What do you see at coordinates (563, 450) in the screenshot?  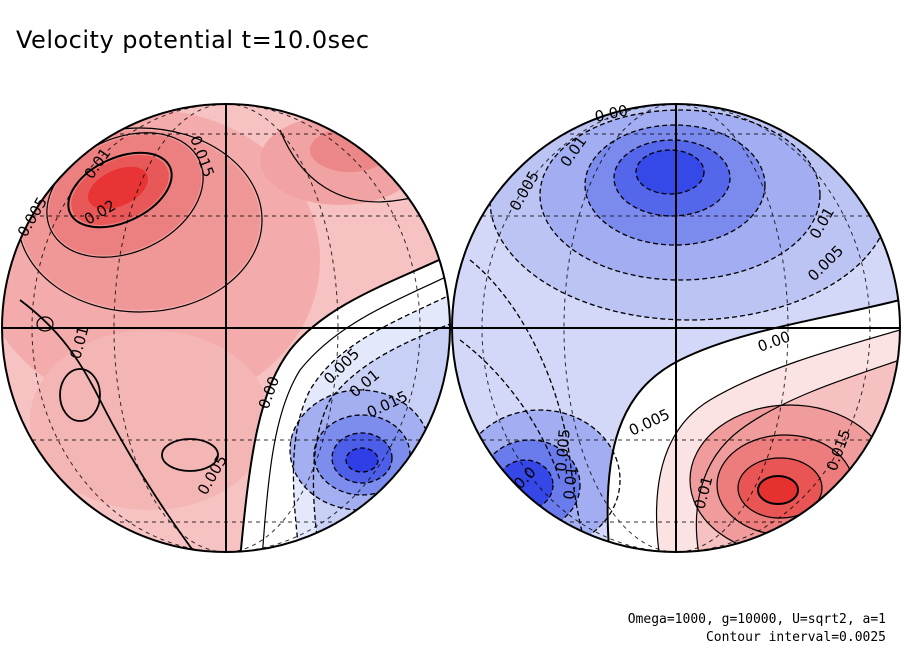 I see `contour-label: 0.005` at bounding box center [563, 450].